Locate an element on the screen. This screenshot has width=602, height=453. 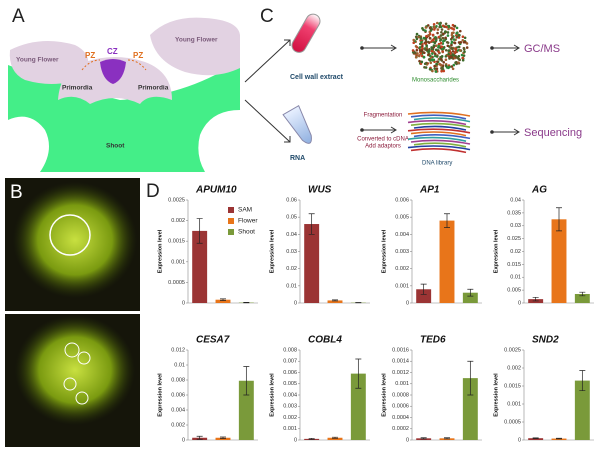
label: PZ is located at coordinates (138, 55).